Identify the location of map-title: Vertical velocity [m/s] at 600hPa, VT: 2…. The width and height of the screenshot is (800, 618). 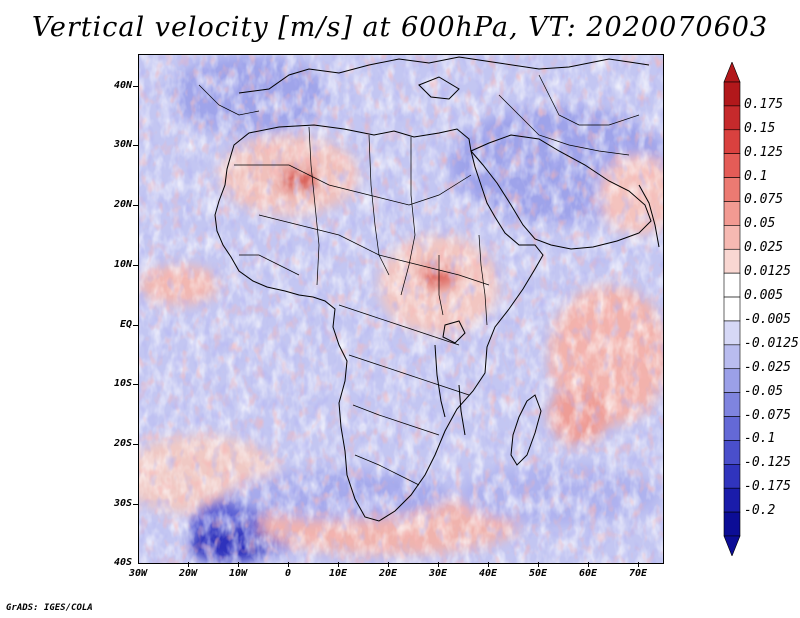
(400, 27).